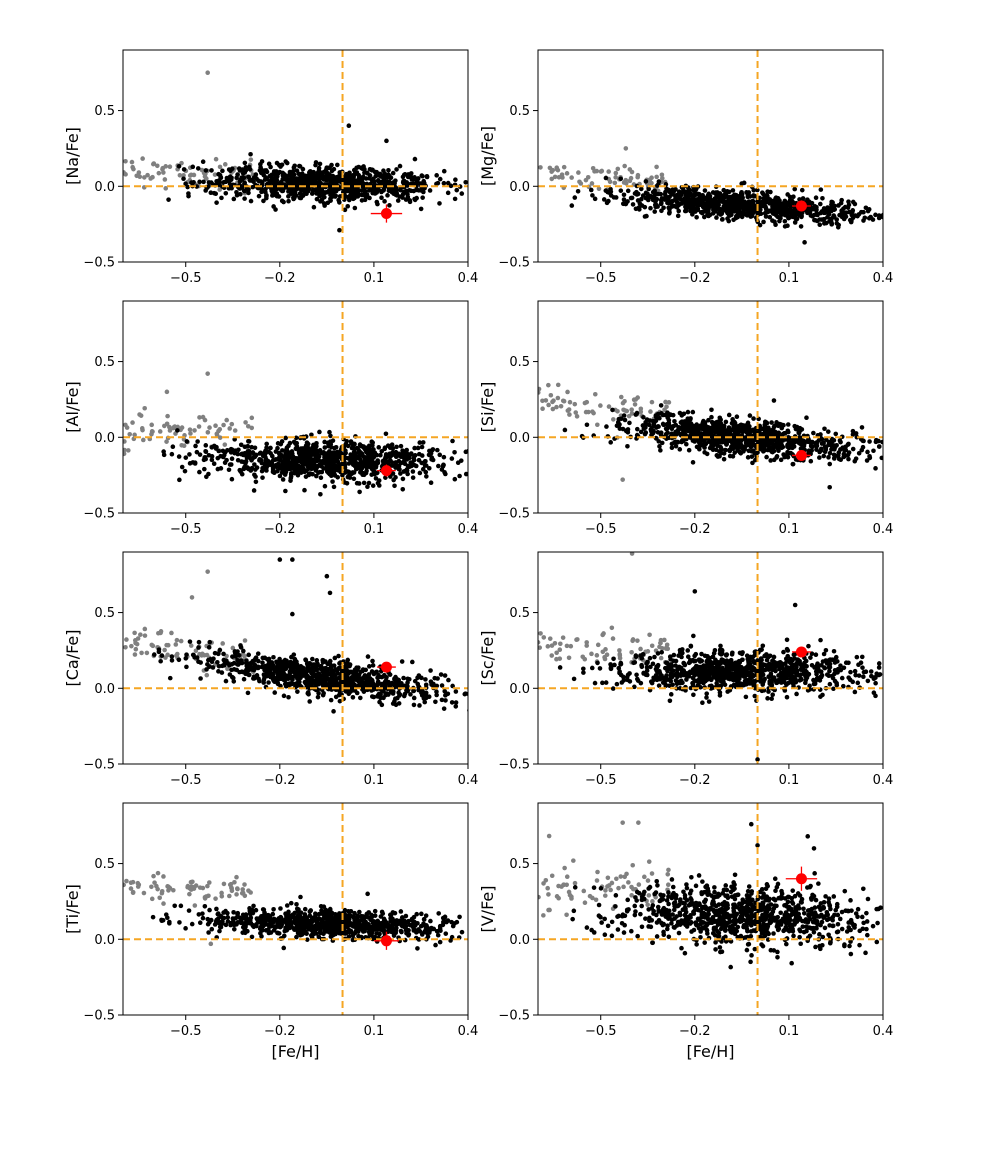 This screenshot has height=1152, width=981. What do you see at coordinates (295, 658) in the screenshot?
I see `axes-frame` at bounding box center [295, 658].